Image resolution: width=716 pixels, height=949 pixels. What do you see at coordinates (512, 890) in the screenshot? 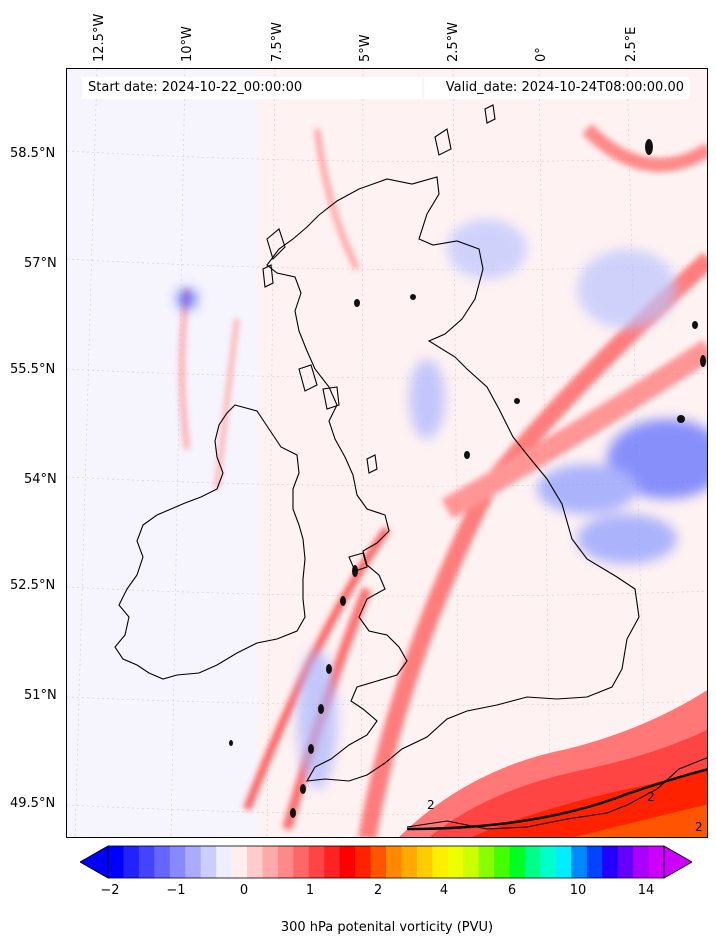
I see `colorbar-tick: 6` at bounding box center [512, 890].